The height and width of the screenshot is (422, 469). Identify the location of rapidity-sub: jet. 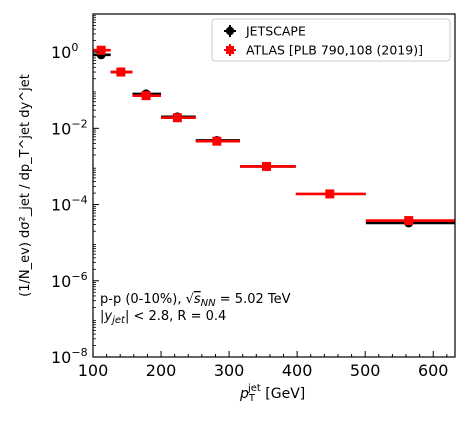
(118, 320).